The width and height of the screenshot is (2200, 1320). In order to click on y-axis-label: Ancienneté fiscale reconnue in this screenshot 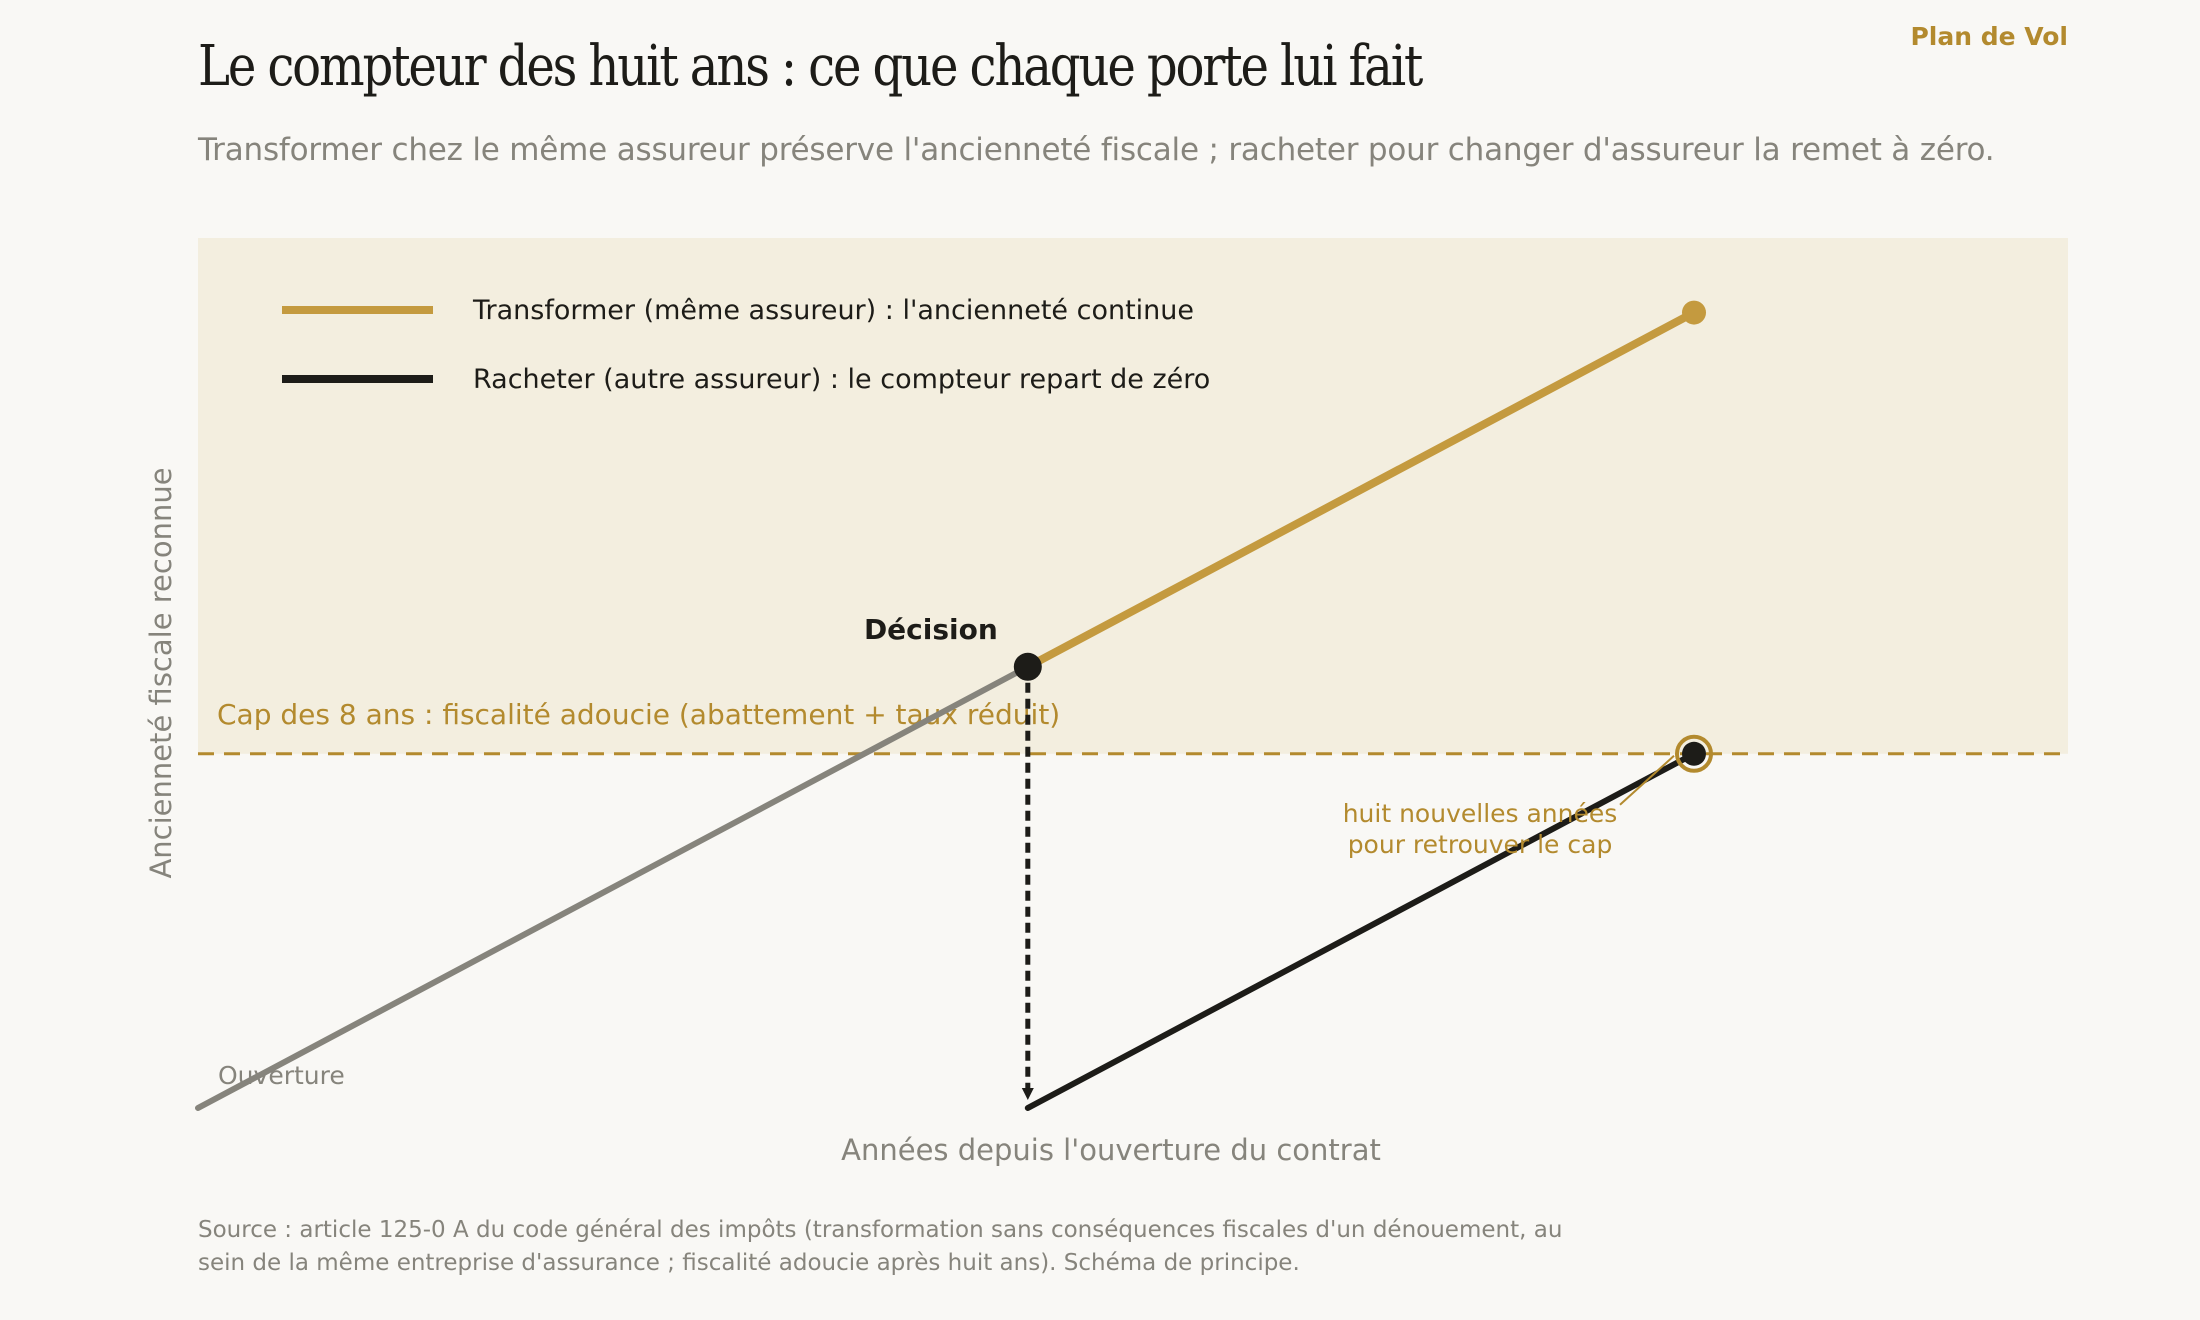, I will do `click(161, 672)`.